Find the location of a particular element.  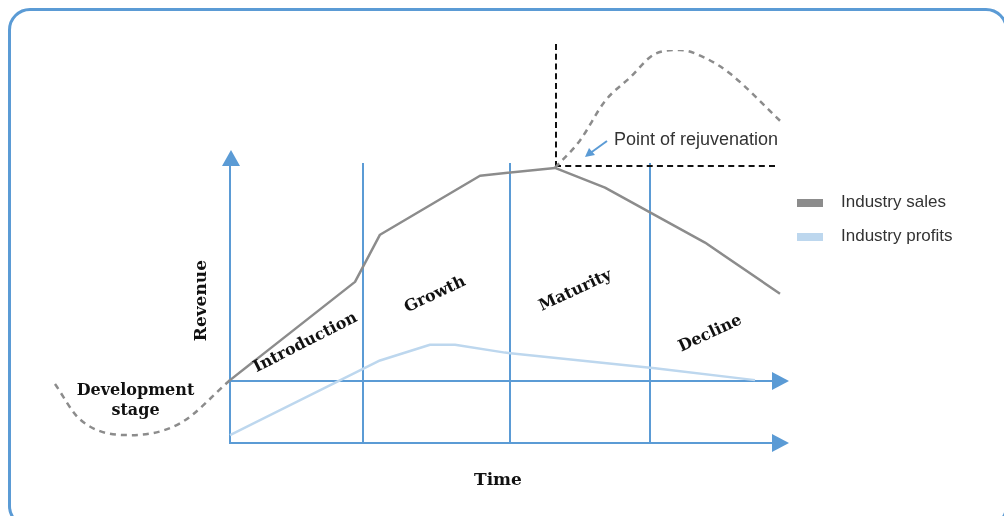

annotation: Point of rejuvenation is located at coordinates (696, 139).